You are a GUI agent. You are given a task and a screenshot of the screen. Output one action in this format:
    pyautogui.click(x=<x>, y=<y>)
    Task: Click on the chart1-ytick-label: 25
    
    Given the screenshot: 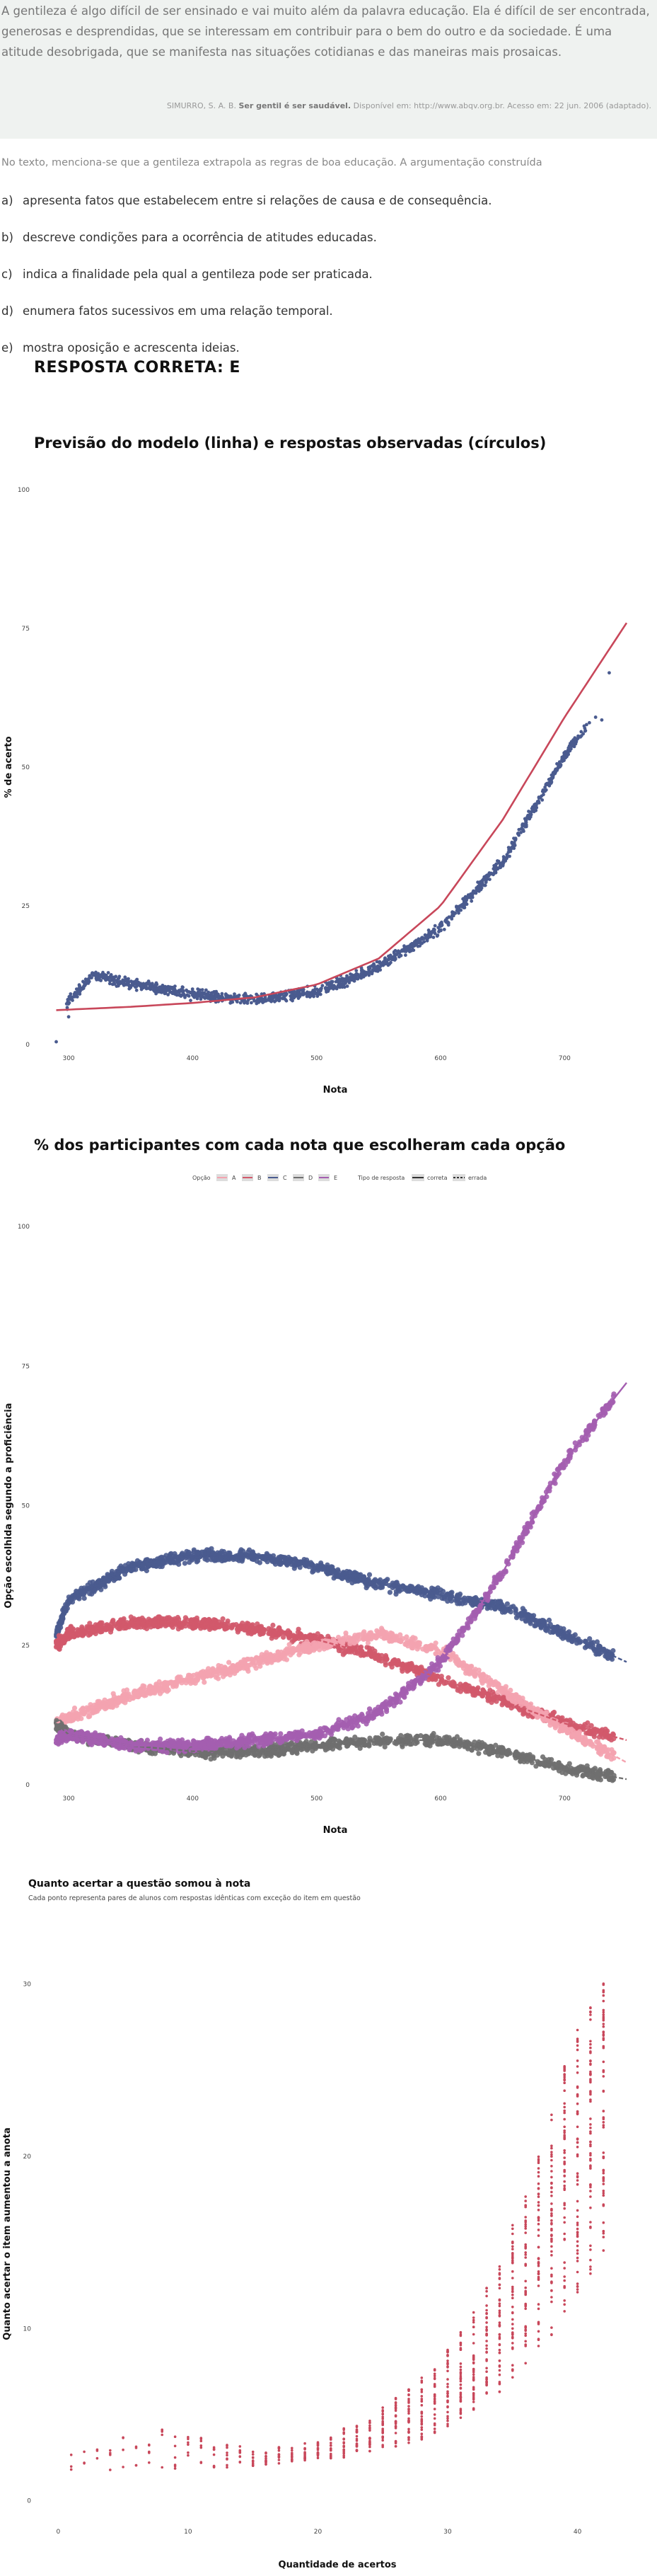 What is the action you would take?
    pyautogui.click(x=26, y=906)
    